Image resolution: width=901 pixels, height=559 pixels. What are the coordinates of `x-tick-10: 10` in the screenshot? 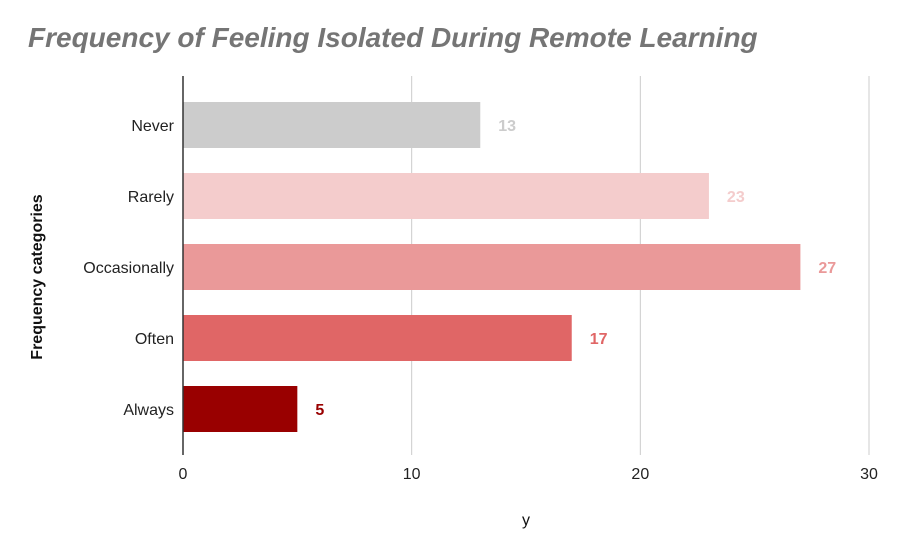 It's located at (412, 474).